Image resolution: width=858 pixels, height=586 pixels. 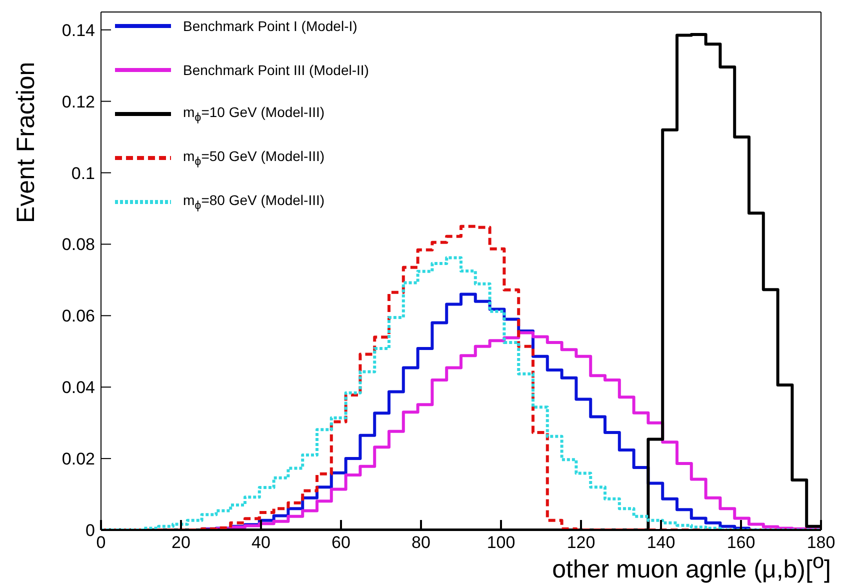 What do you see at coordinates (276, 70) in the screenshot?
I see `legend-label: Benchmark Point III (Model-II)` at bounding box center [276, 70].